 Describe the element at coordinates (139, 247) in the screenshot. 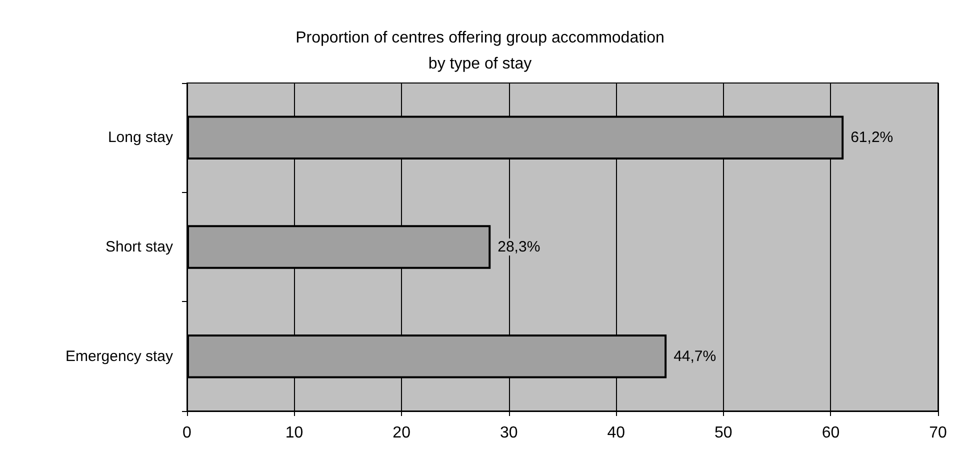

I see `y-tick-label: Short stay` at that location.